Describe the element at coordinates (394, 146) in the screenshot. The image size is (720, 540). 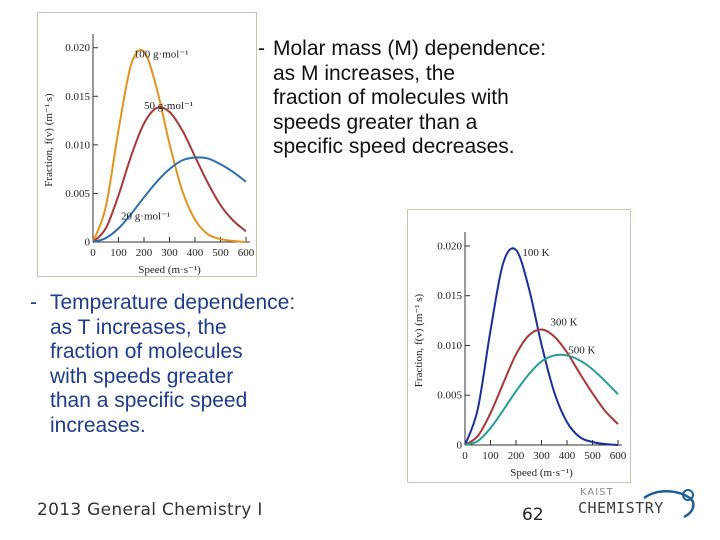
I see `bullet-line: specific speed decreases.` at that location.